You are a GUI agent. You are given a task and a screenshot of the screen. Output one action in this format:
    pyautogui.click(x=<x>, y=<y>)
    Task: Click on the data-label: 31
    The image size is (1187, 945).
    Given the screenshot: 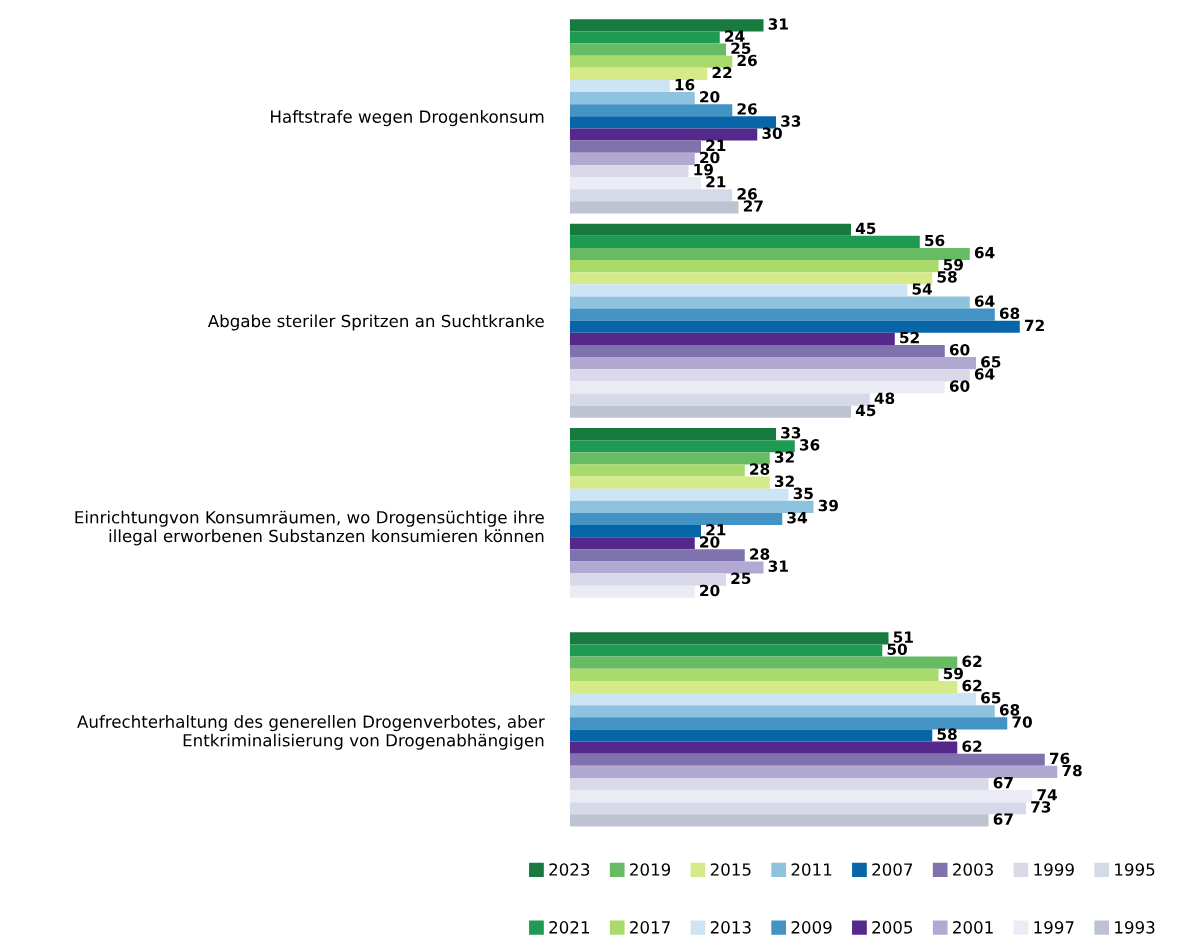 What is the action you would take?
    pyautogui.click(x=778, y=566)
    